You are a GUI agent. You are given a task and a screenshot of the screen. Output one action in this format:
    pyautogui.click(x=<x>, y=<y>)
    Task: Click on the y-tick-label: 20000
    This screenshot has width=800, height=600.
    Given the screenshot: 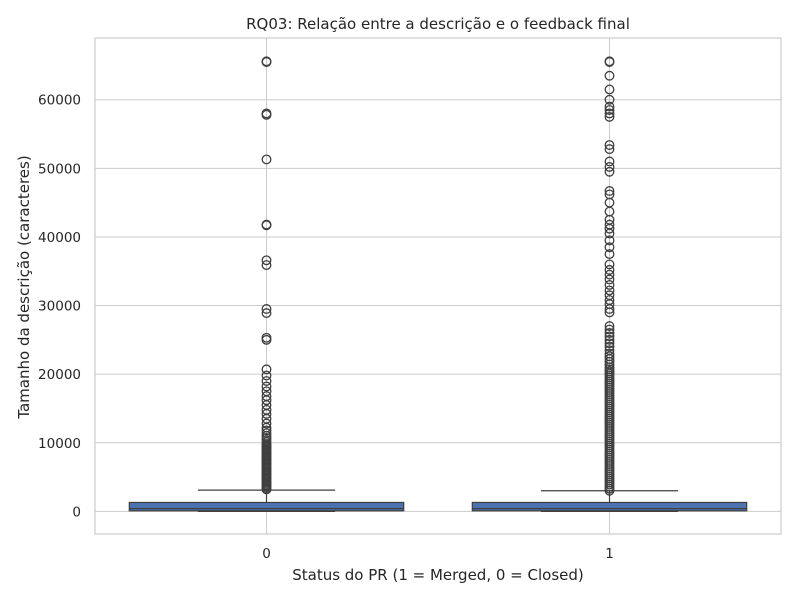 What is the action you would take?
    pyautogui.click(x=59, y=375)
    